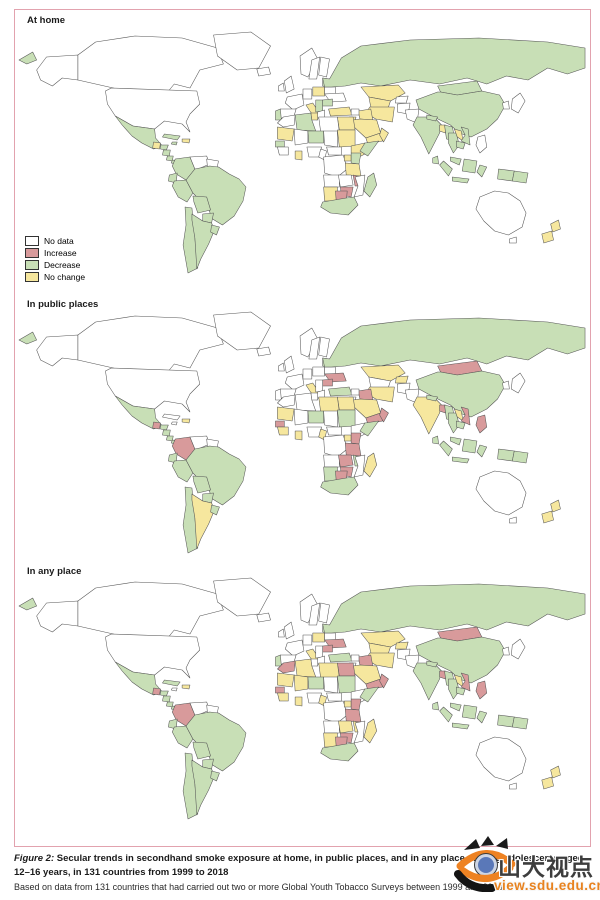 The width and height of the screenshot is (600, 900). I want to click on region-ghana, so click(298, 701).